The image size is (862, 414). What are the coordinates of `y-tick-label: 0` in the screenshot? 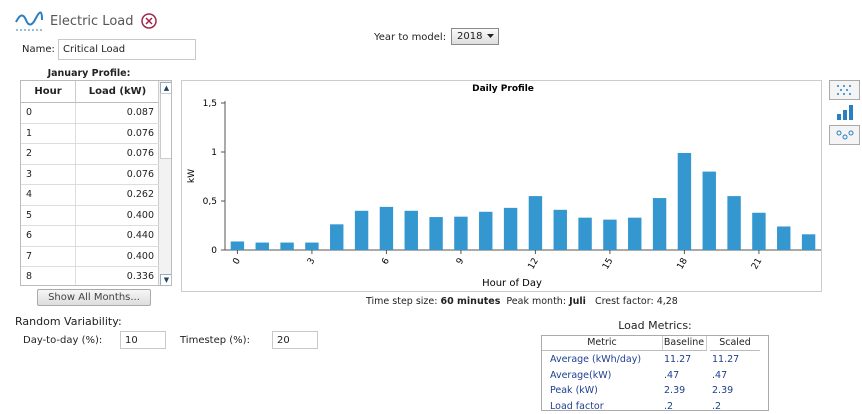 It's located at (214, 251).